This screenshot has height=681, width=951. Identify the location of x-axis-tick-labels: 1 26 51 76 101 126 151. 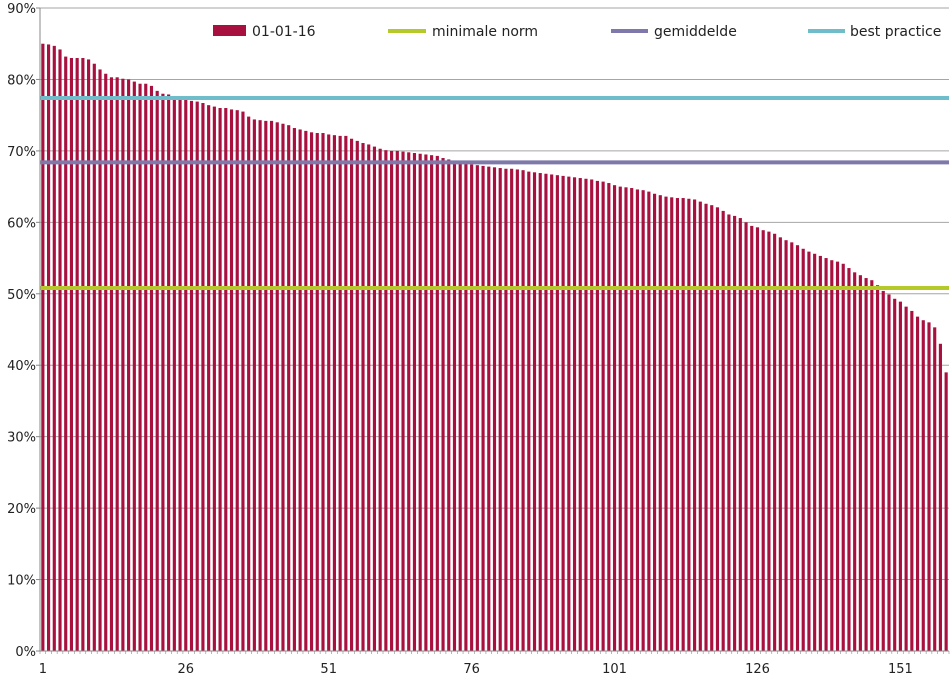
(476, 669).